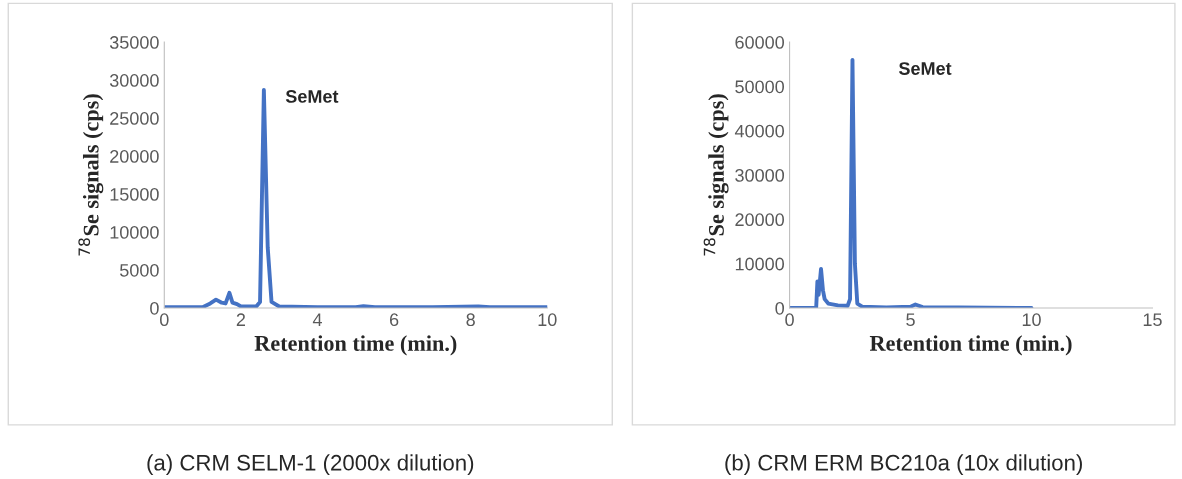  I want to click on y-tick-label: 5000, so click(139, 270).